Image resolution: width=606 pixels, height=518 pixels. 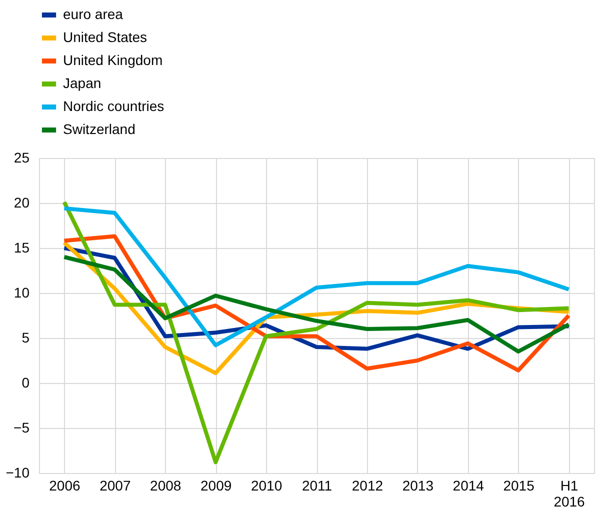 I want to click on x-tick-label: 2012, so click(x=368, y=486).